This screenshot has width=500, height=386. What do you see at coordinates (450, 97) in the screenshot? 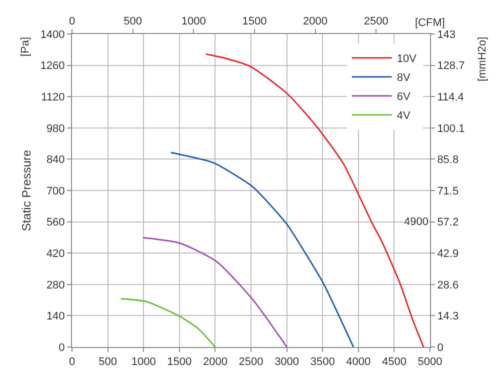
I see `y2-tick-label: 114.4` at bounding box center [450, 97].